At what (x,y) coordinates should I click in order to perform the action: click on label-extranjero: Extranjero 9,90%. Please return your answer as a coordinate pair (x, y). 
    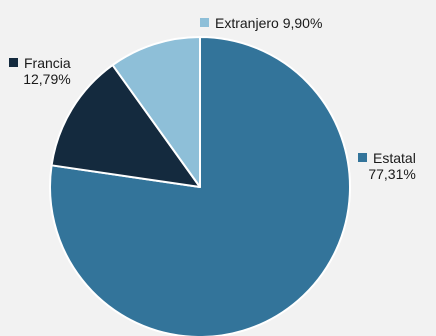
    Looking at the image, I should click on (261, 23).